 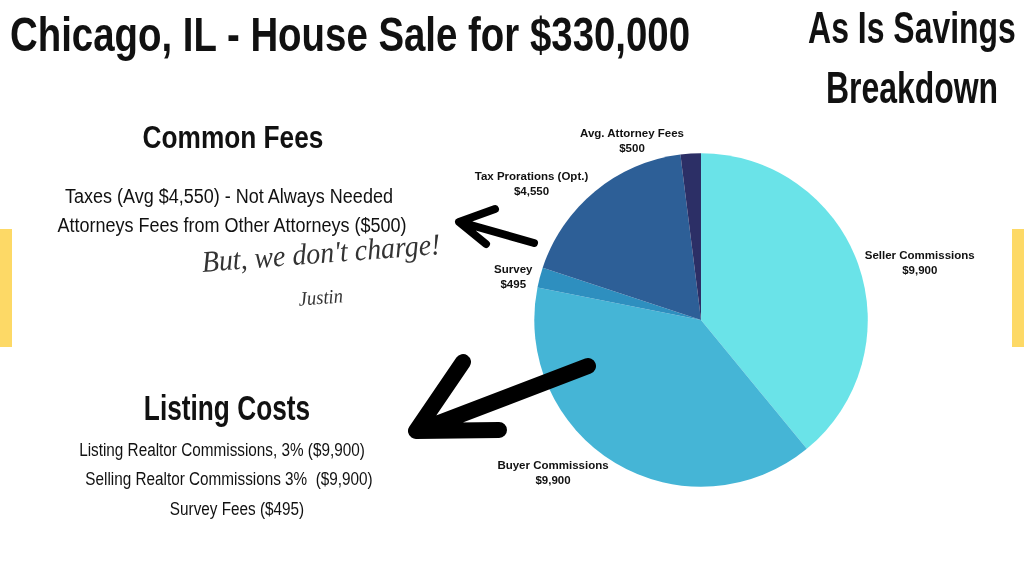 I want to click on text: Common Fees, so click(x=233, y=136).